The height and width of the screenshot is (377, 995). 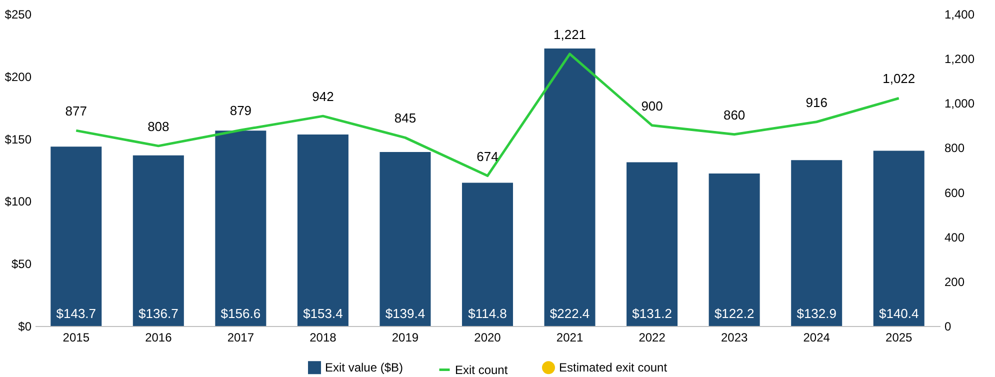 What do you see at coordinates (570, 34) in the screenshot?
I see `data-label: 1,221` at bounding box center [570, 34].